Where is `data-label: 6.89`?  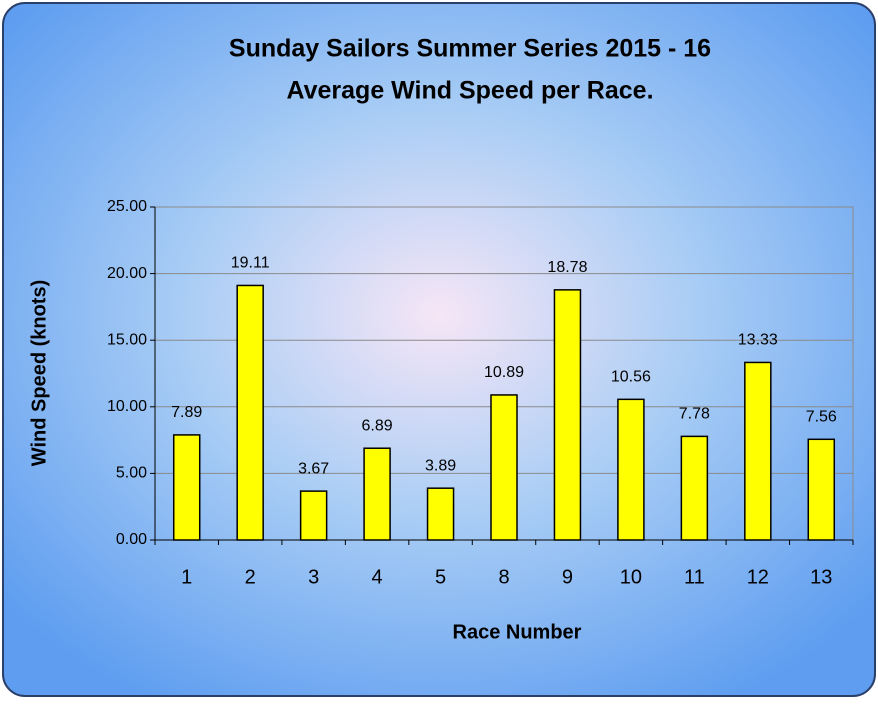 data-label: 6.89 is located at coordinates (377, 425).